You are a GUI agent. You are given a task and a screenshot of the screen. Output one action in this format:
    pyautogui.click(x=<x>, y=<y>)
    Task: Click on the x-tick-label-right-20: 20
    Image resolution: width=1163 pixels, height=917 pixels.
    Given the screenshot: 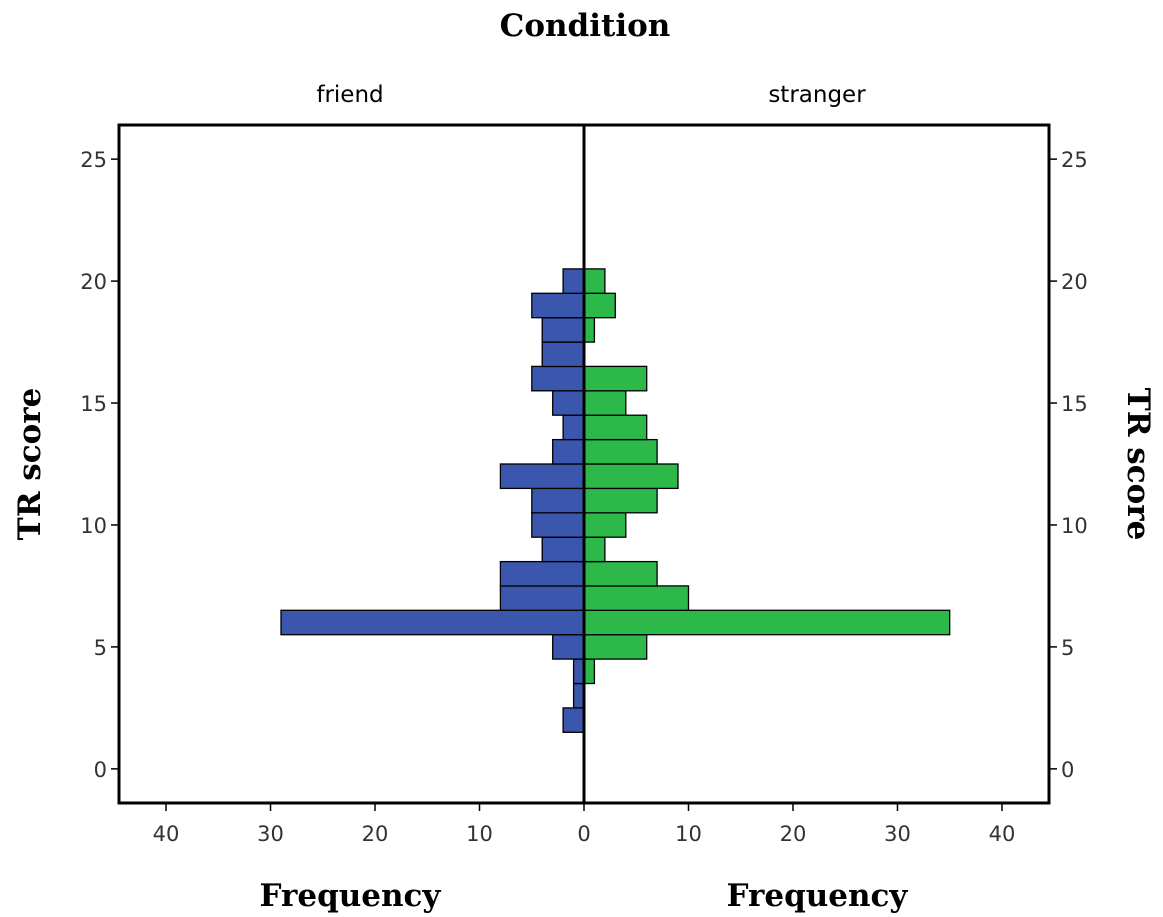 What is the action you would take?
    pyautogui.click(x=793, y=834)
    